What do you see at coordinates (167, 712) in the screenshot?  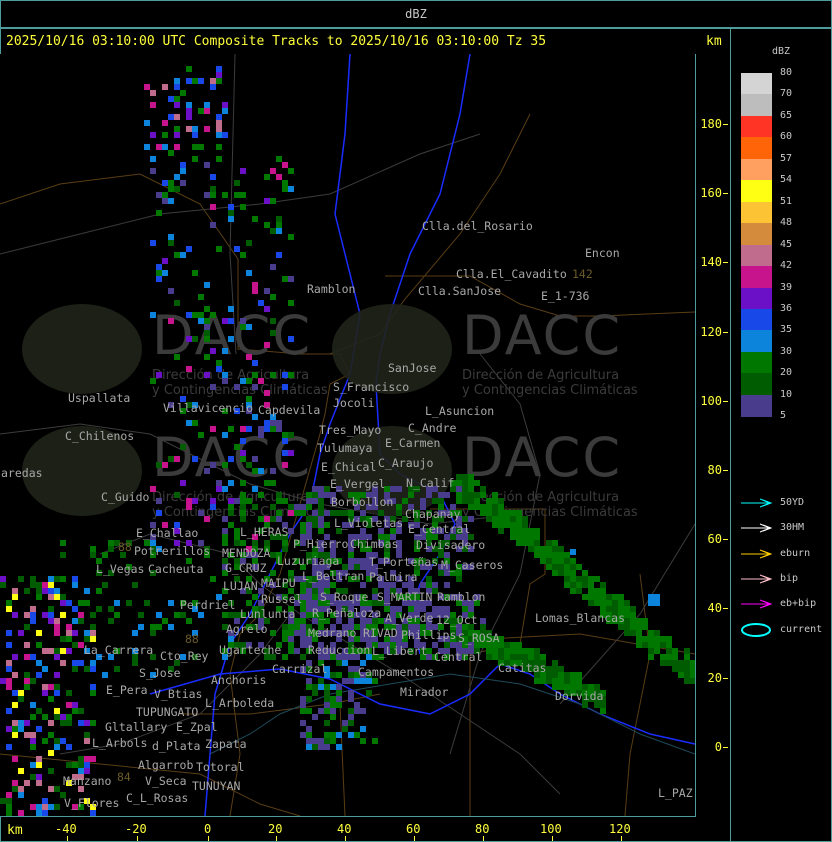 I see `place-label: TUPUNGATO` at bounding box center [167, 712].